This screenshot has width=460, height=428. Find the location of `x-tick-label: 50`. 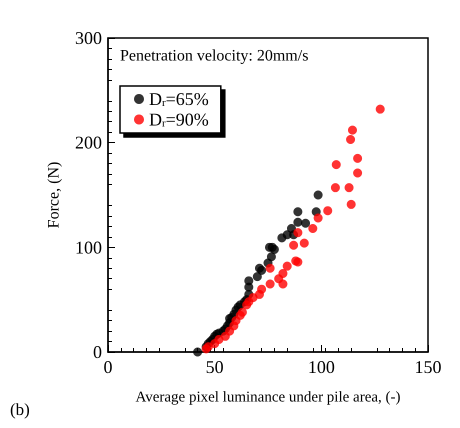

x-tick-label: 50 is located at coordinates (215, 367).